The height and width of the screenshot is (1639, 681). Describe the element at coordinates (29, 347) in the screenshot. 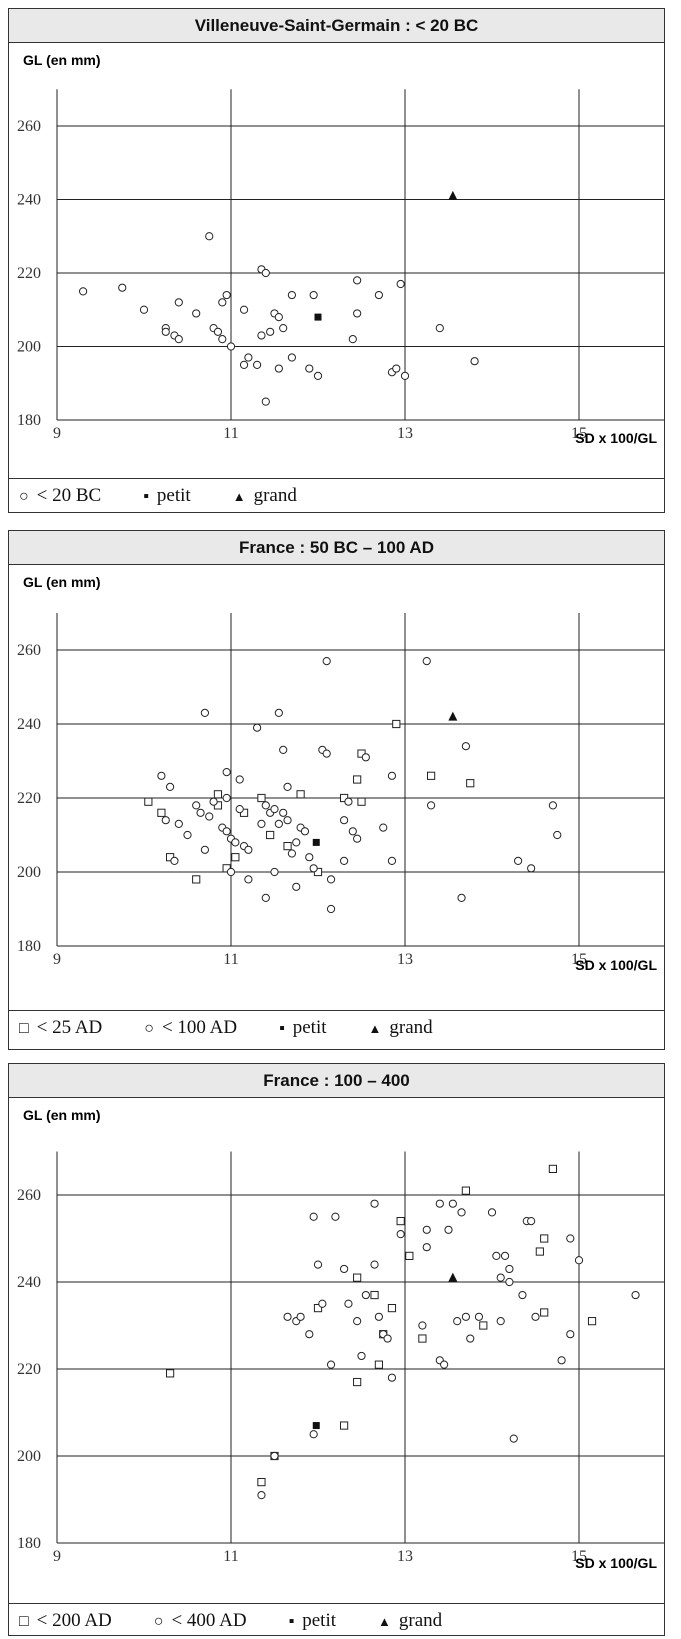

I see `y-tick-label: 200` at that location.